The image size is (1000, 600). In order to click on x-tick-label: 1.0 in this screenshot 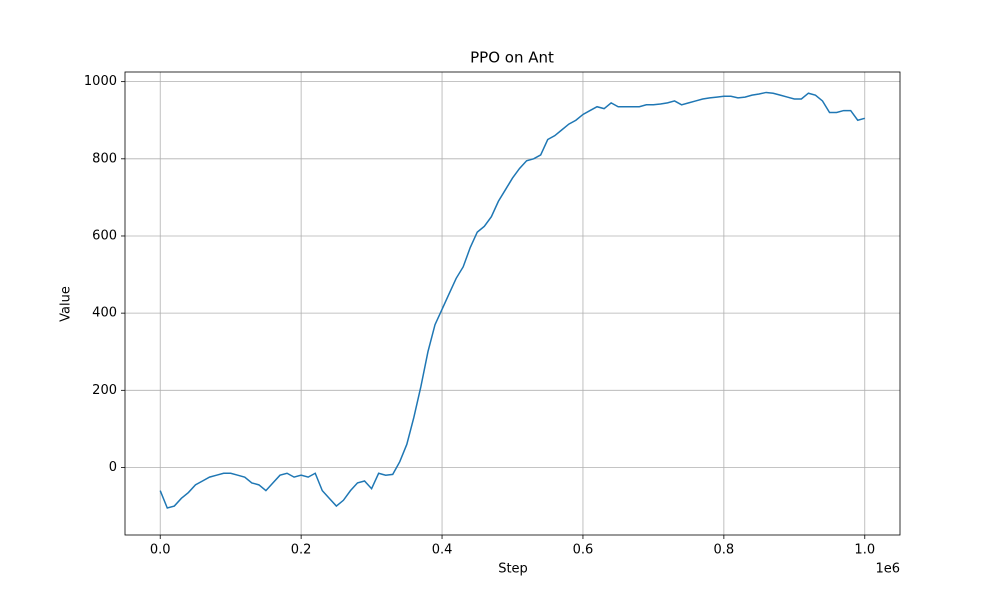, I will do `click(864, 550)`.